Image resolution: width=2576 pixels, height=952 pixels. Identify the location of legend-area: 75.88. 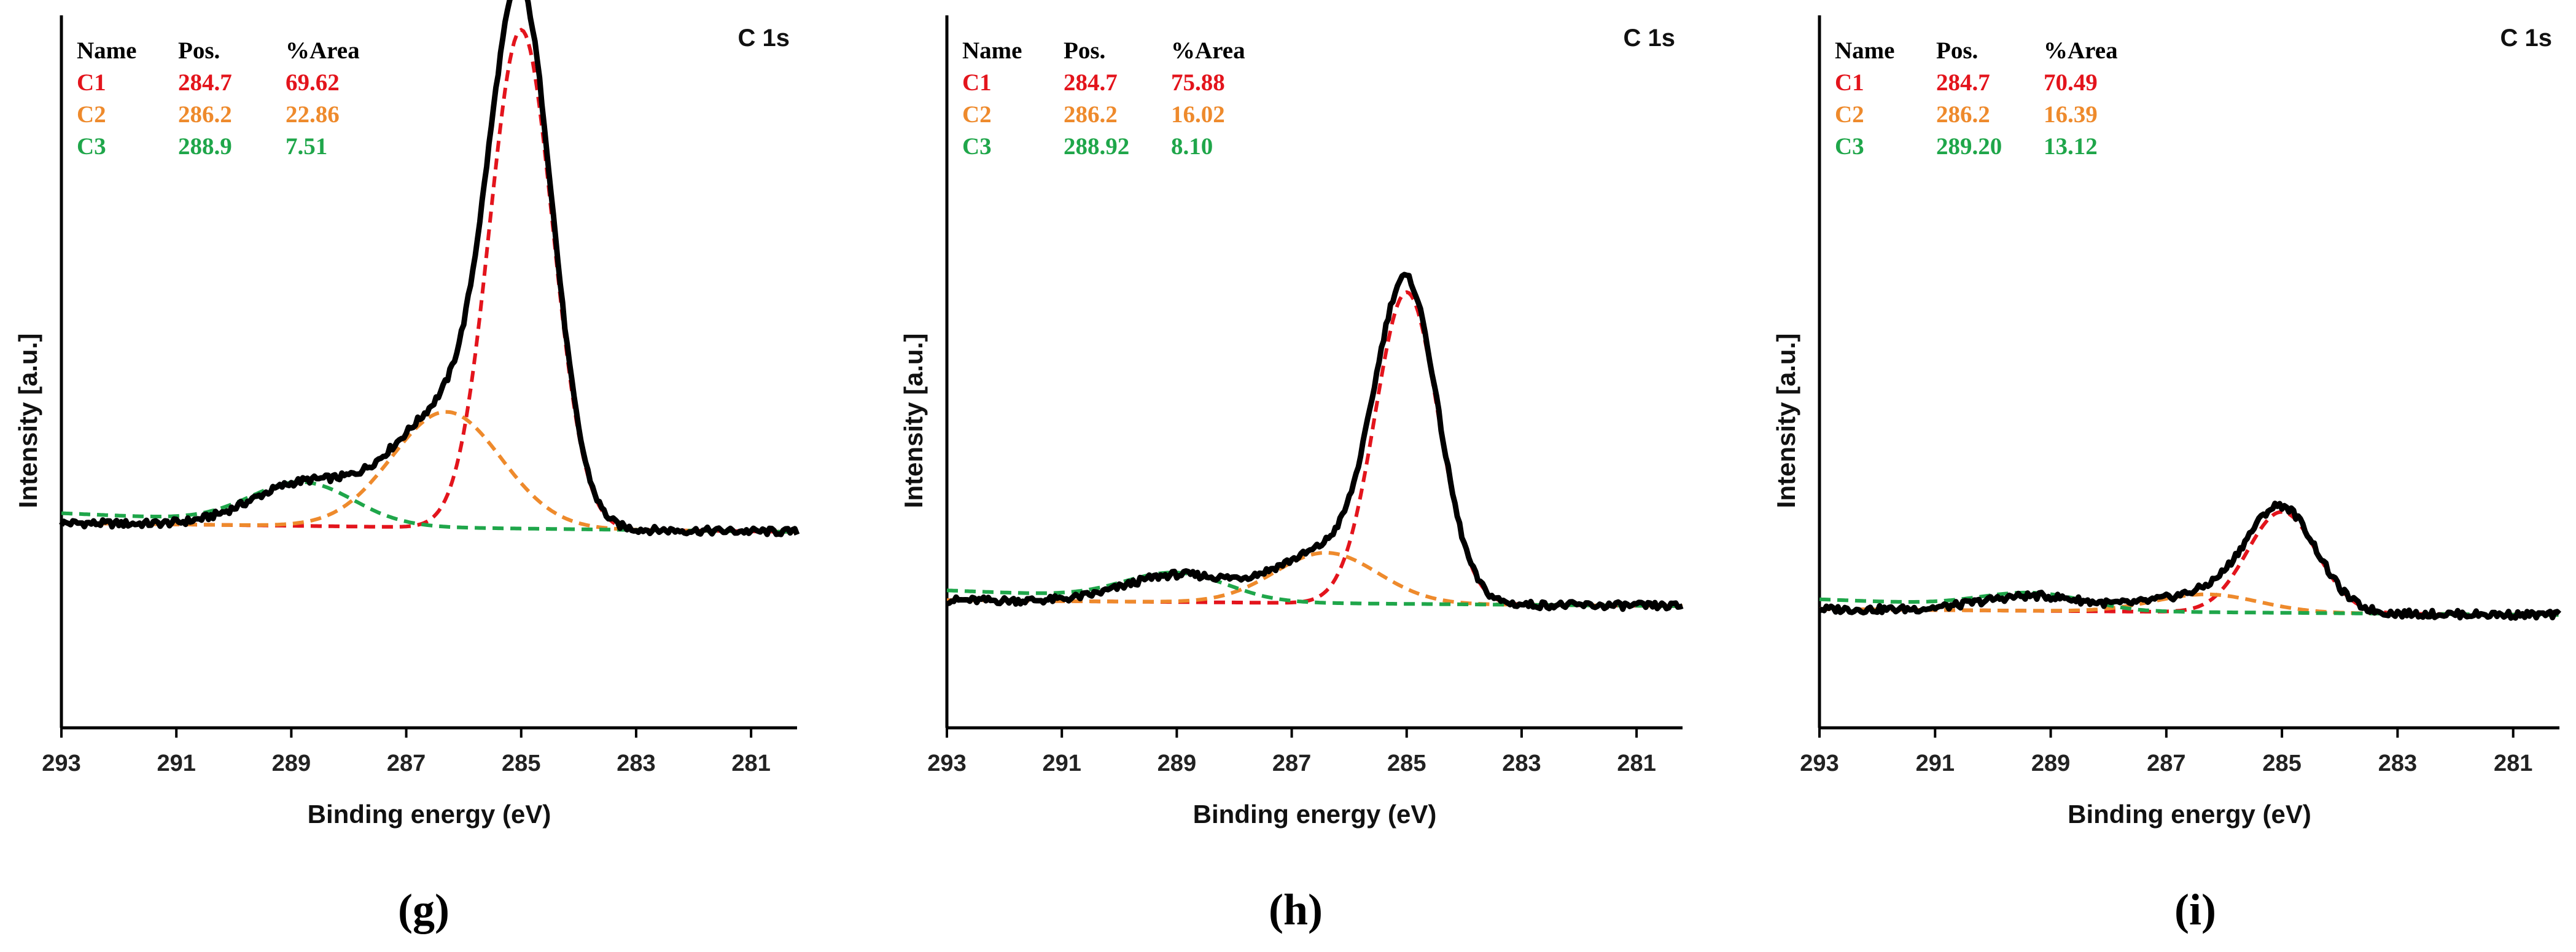
(1198, 82).